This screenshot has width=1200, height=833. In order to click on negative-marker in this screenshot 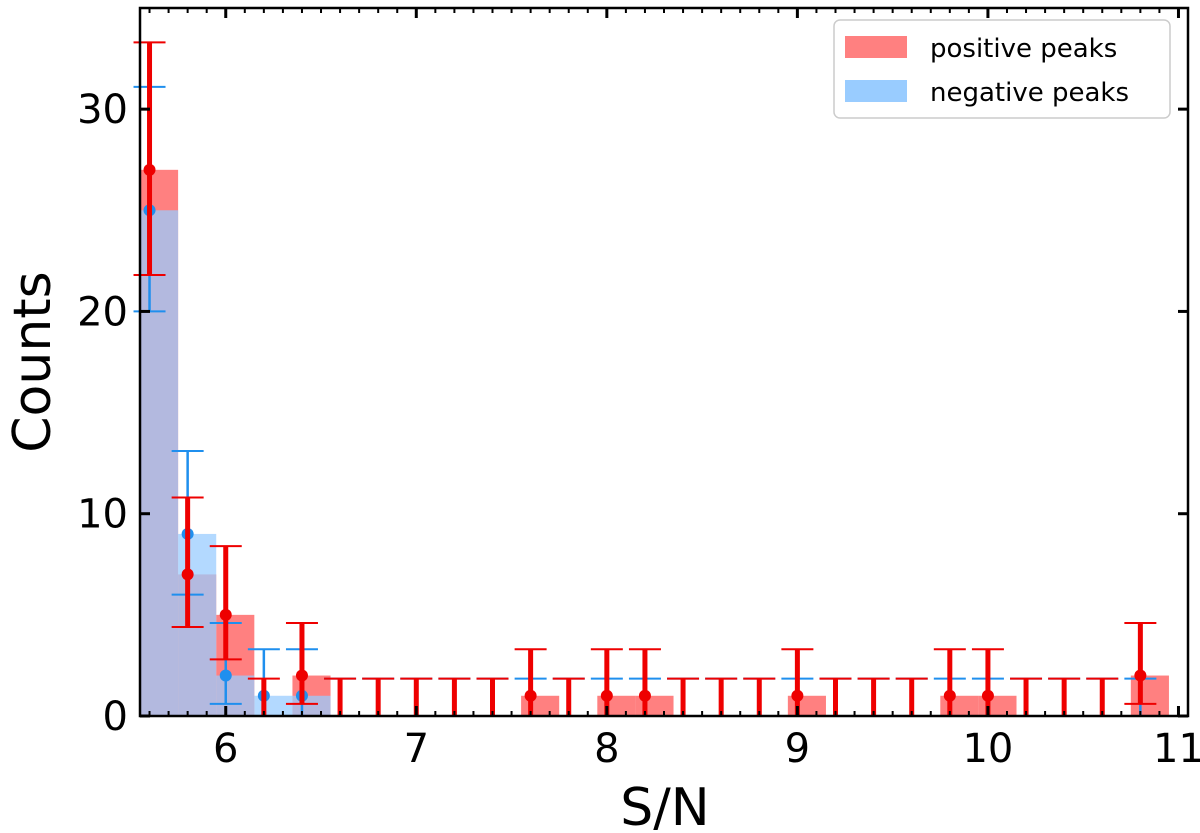, I will do `click(225, 675)`.